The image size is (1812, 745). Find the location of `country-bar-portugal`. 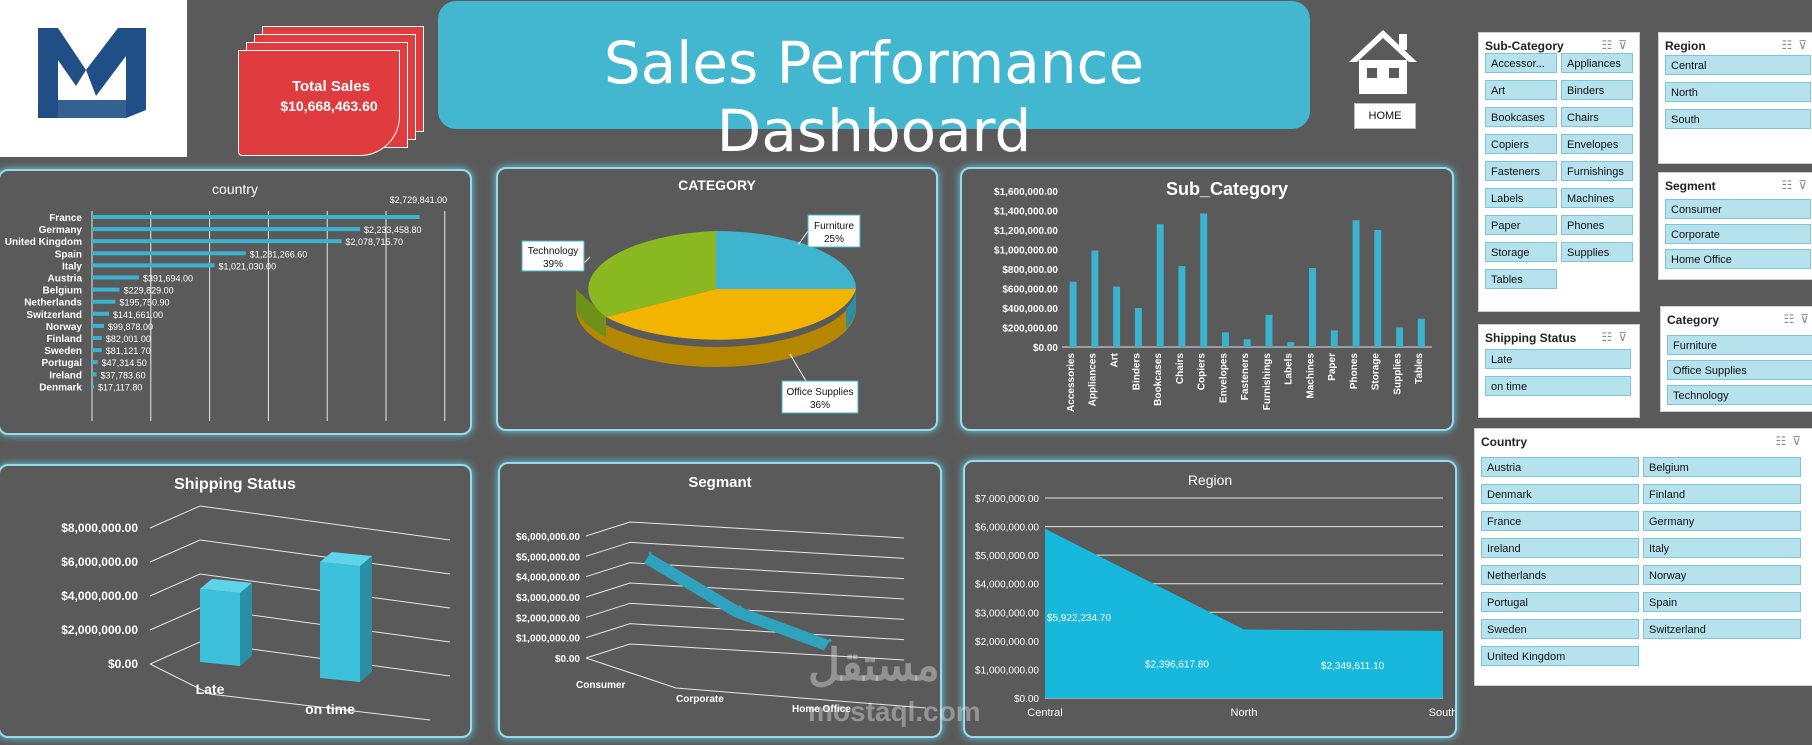

country-bar-portugal is located at coordinates (95, 362).